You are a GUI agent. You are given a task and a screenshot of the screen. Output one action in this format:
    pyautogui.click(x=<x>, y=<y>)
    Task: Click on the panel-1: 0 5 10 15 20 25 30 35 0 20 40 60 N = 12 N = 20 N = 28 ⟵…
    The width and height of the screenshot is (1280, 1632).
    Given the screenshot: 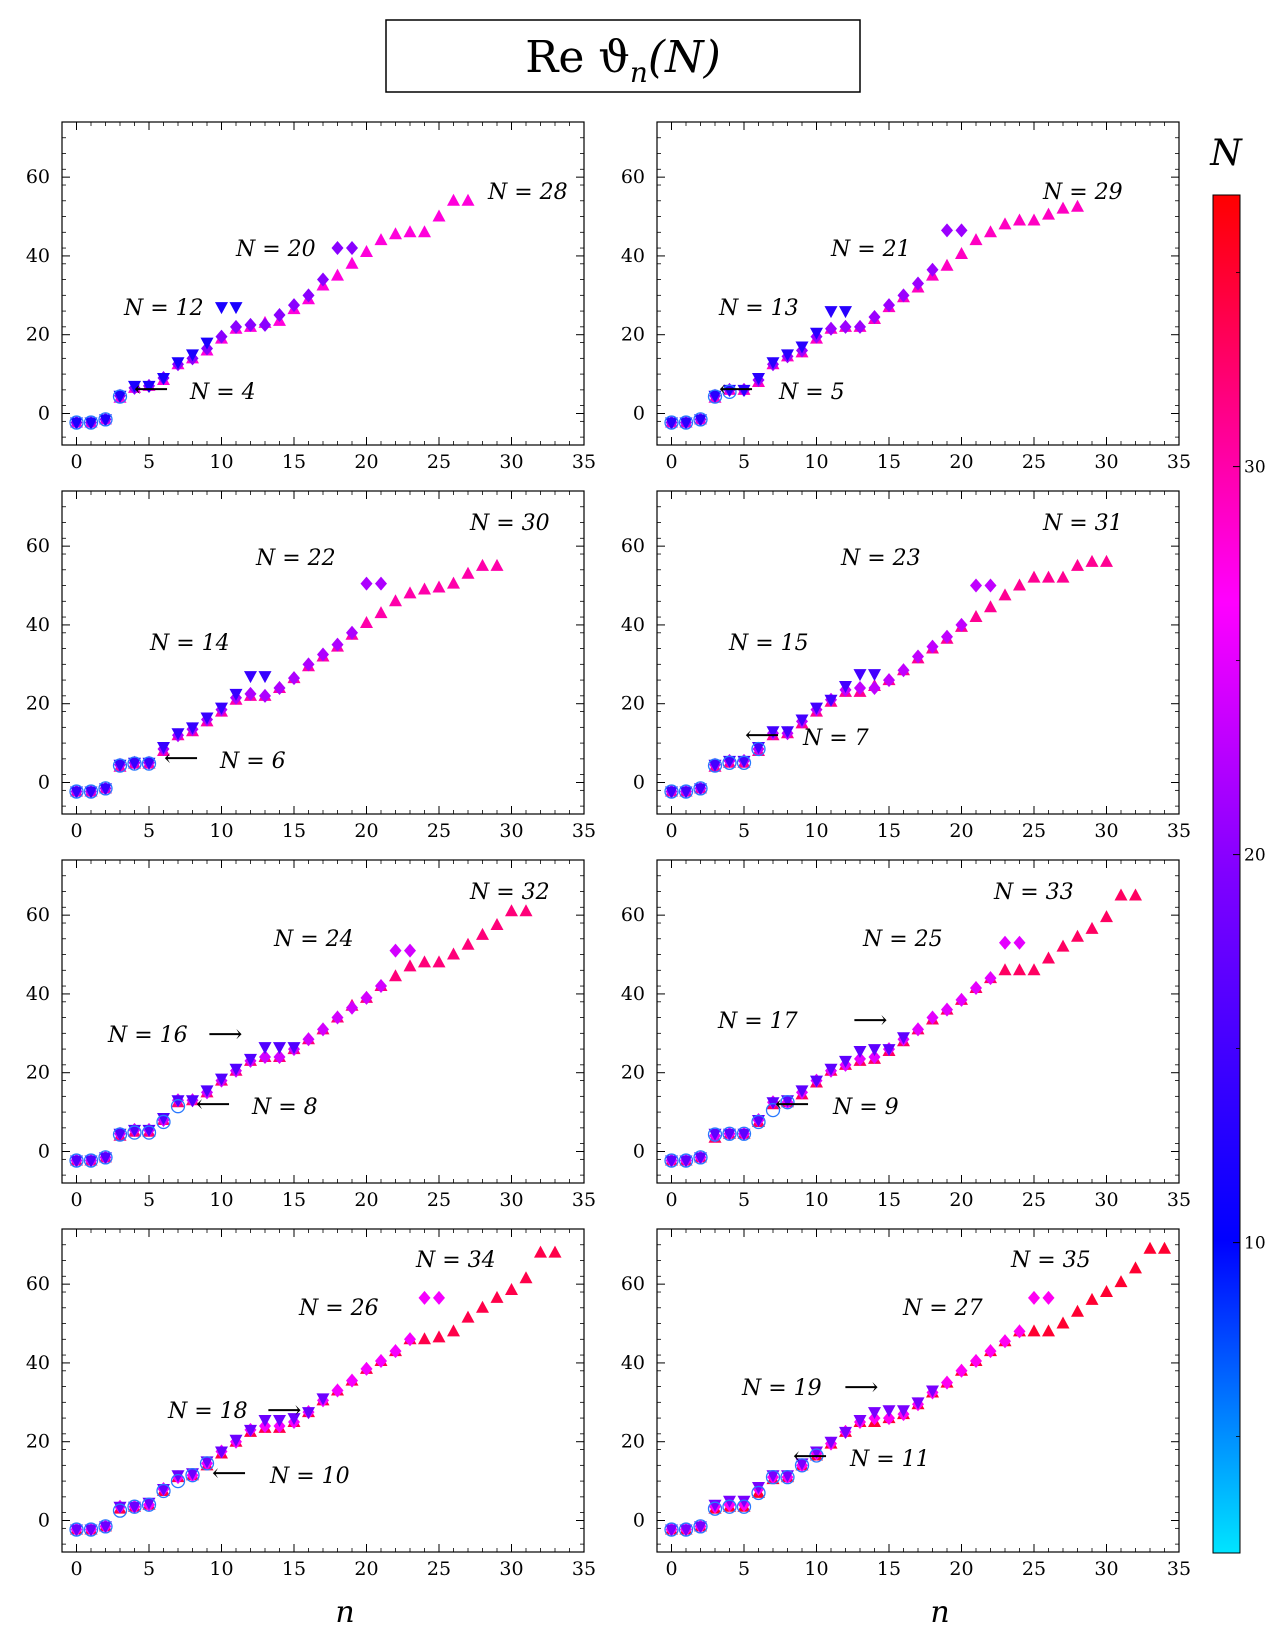 What is the action you would take?
    pyautogui.click(x=311, y=297)
    